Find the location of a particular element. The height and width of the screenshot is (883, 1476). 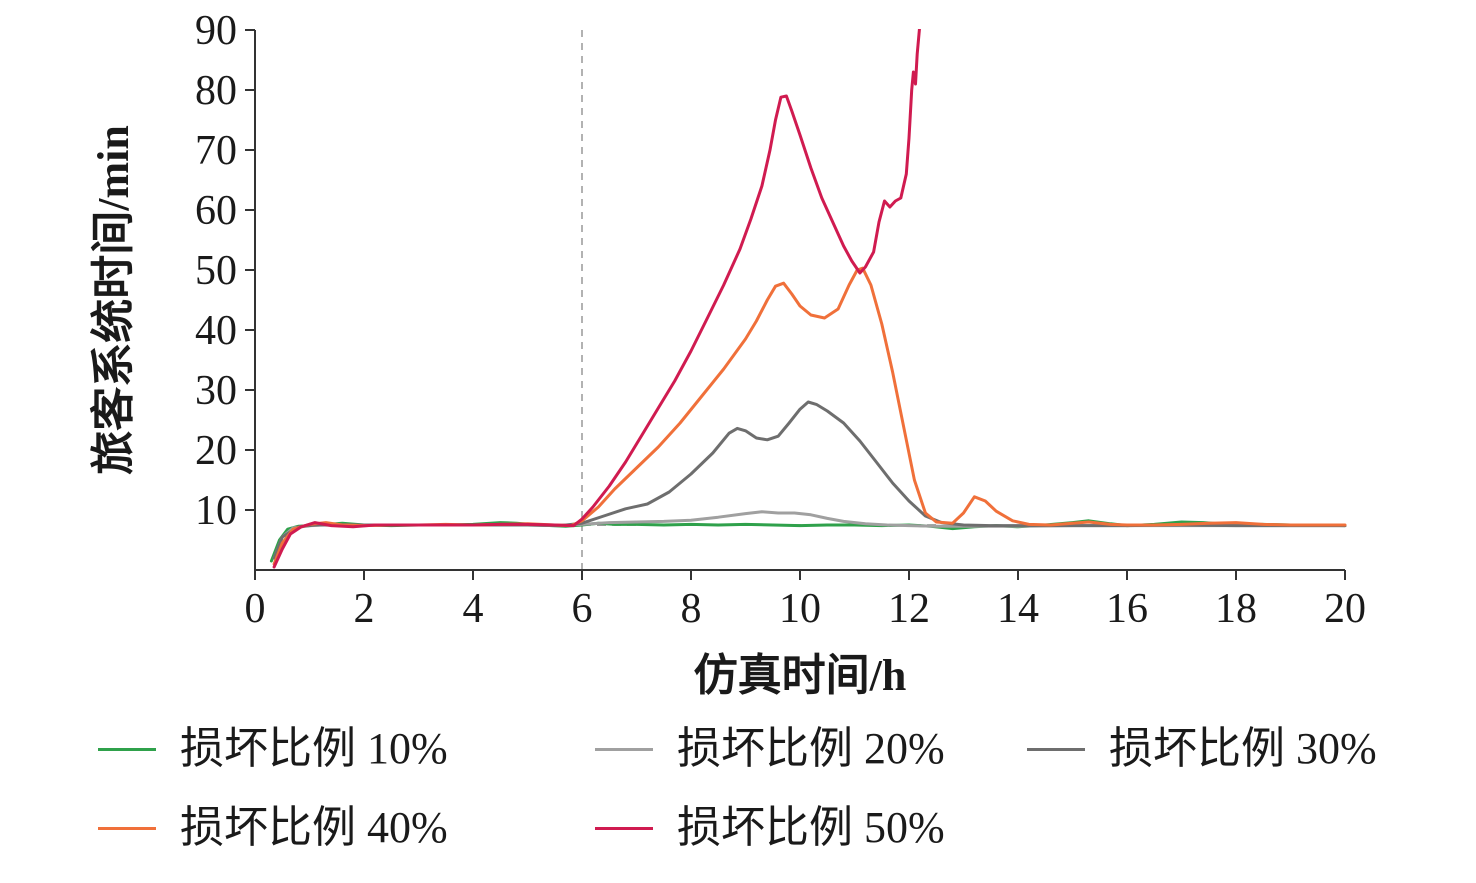

x-tick-label: 0 is located at coordinates (255, 609).